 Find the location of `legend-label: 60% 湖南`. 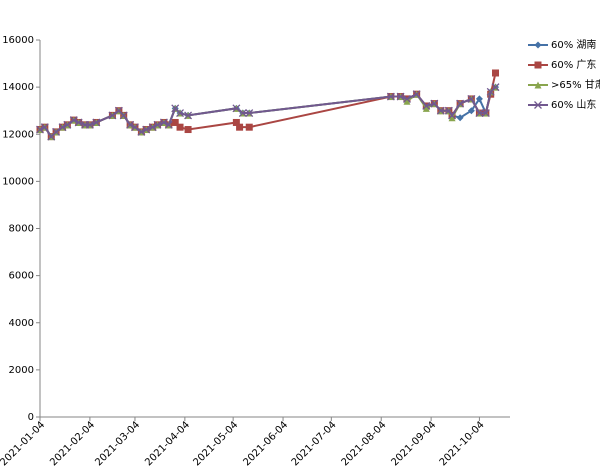

legend-label: 60% 湖南 is located at coordinates (573, 44).